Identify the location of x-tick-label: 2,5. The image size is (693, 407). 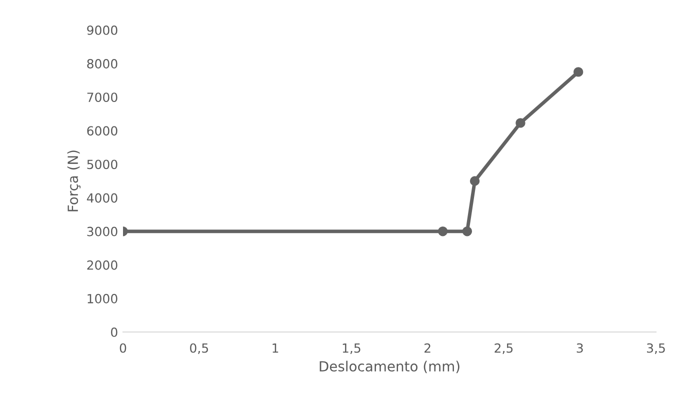
(503, 348).